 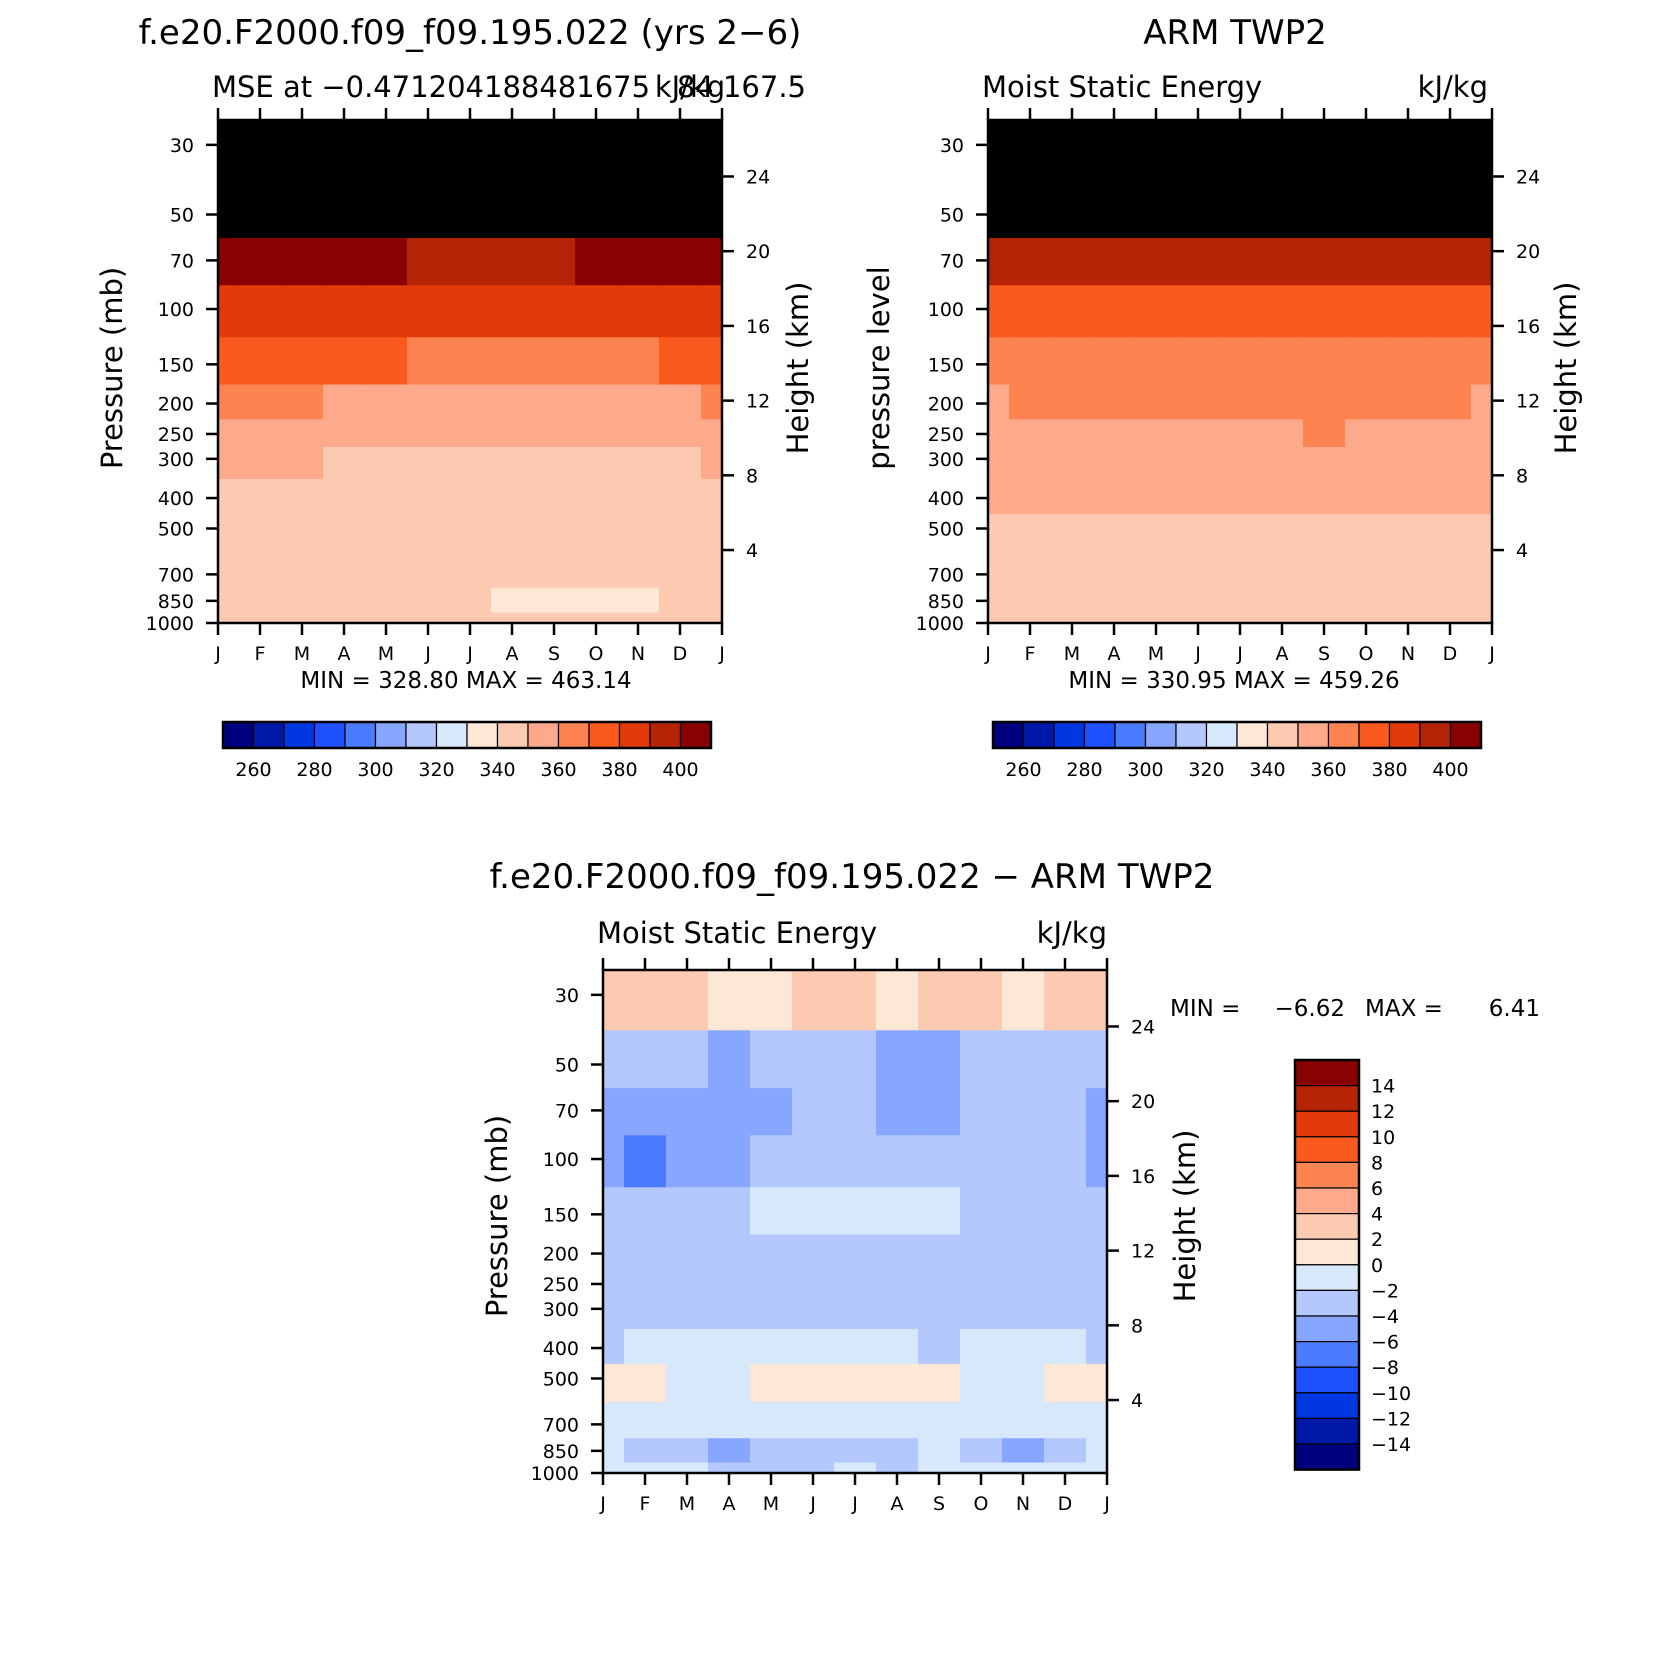 What do you see at coordinates (1377, 1240) in the screenshot?
I see `colorbar-label: 2` at bounding box center [1377, 1240].